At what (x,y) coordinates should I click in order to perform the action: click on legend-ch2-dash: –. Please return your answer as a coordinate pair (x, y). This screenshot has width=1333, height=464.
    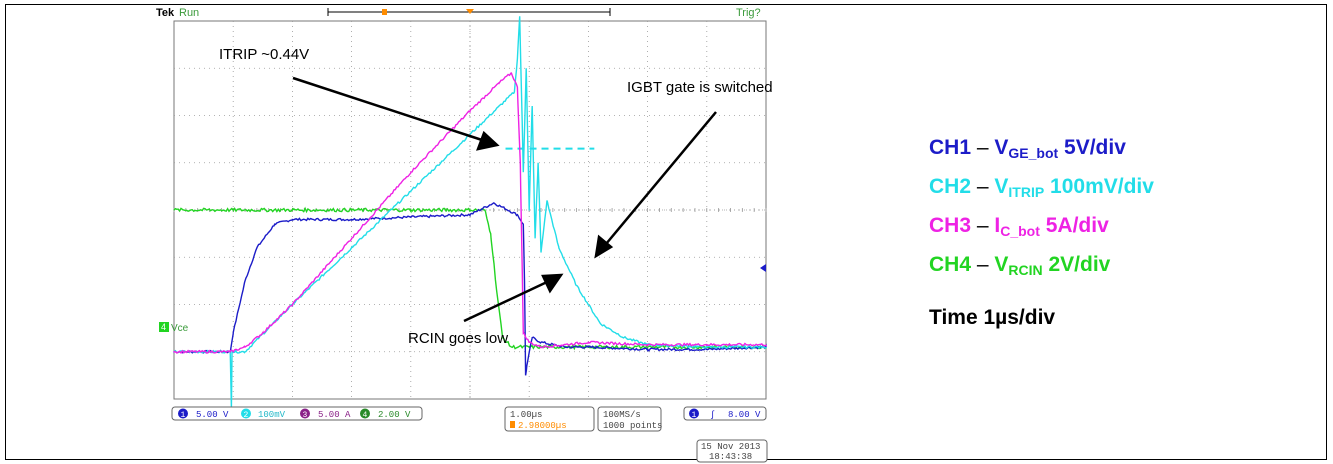
    Looking at the image, I should click on (982, 186).